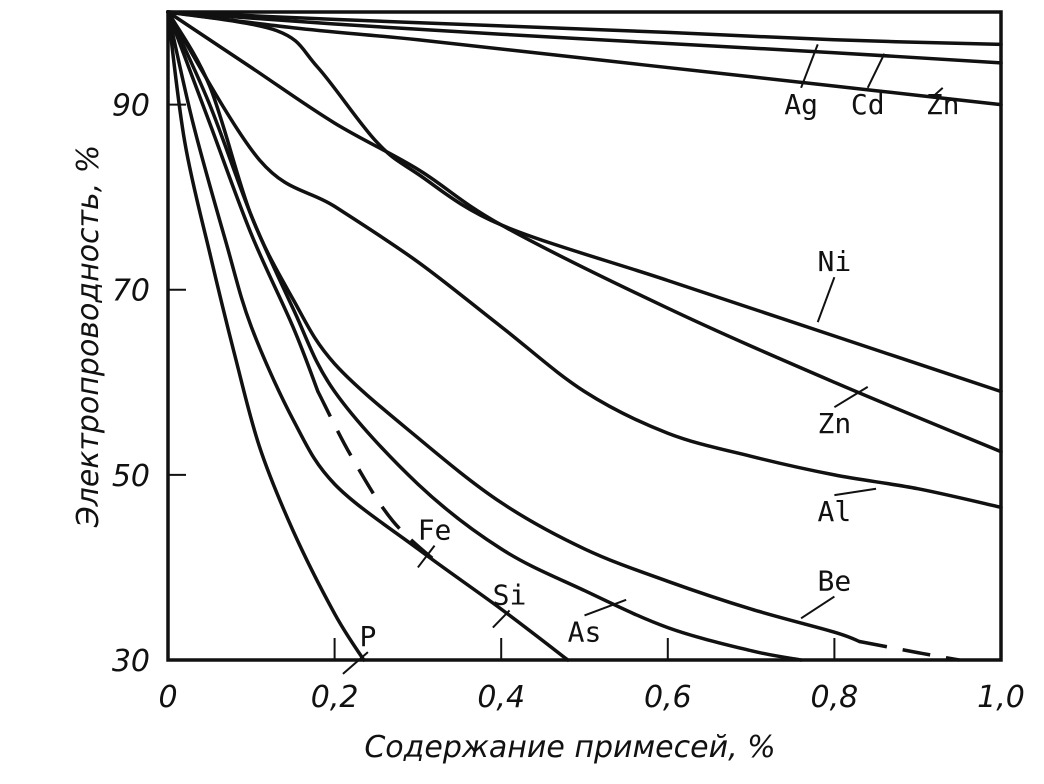 This screenshot has height=784, width=1044. What do you see at coordinates (501, 697) in the screenshot?
I see `x-tick-label: 0,4` at bounding box center [501, 697].